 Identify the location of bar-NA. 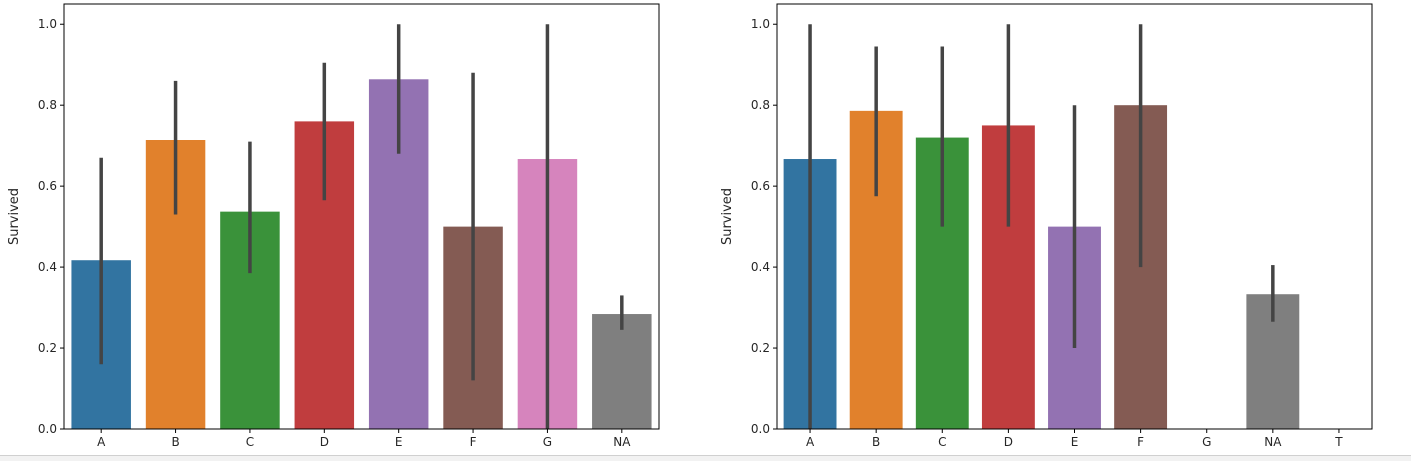
(622, 371).